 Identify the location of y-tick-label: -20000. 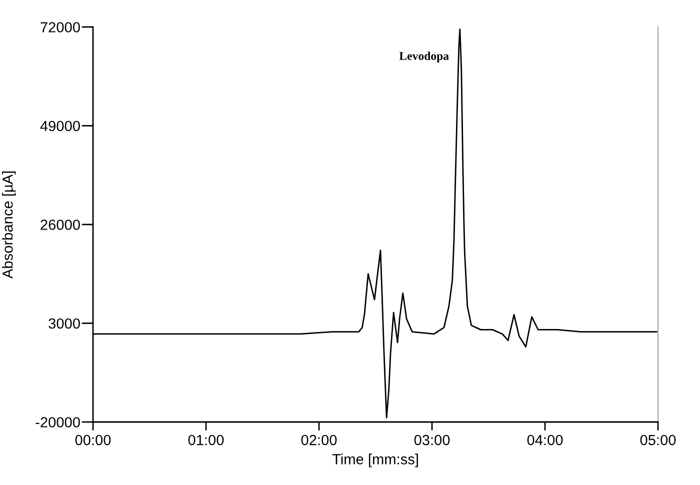
(58, 422).